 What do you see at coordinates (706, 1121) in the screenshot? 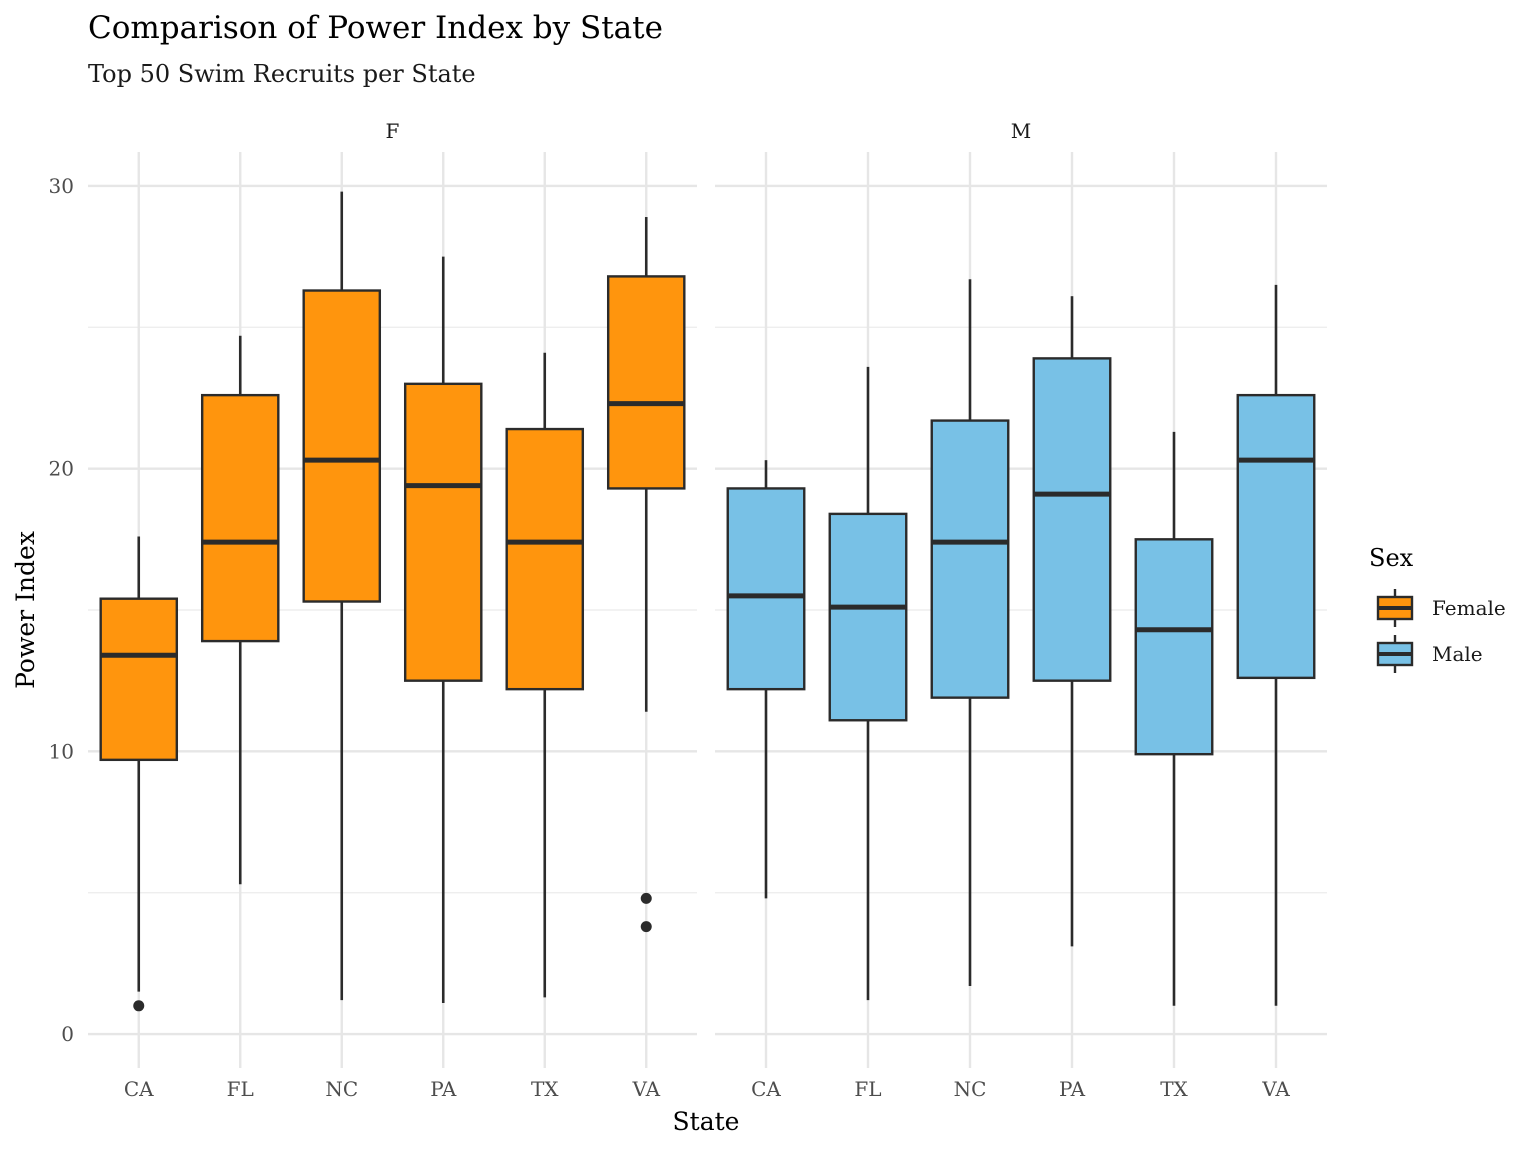
I see `x-axis-title: State` at bounding box center [706, 1121].